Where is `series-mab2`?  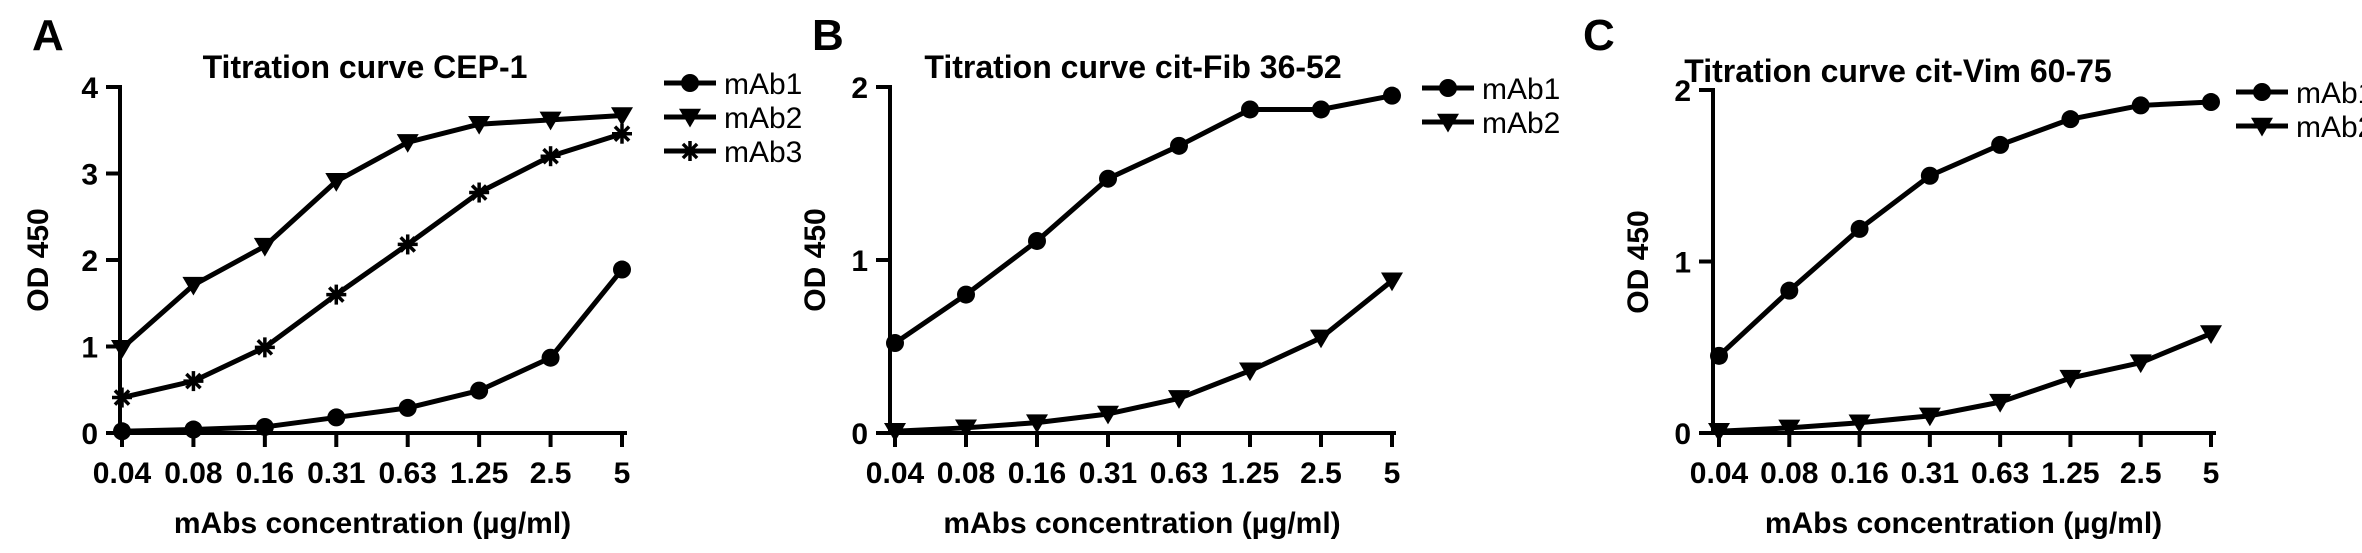
series-mab2 is located at coordinates (1143, 357).